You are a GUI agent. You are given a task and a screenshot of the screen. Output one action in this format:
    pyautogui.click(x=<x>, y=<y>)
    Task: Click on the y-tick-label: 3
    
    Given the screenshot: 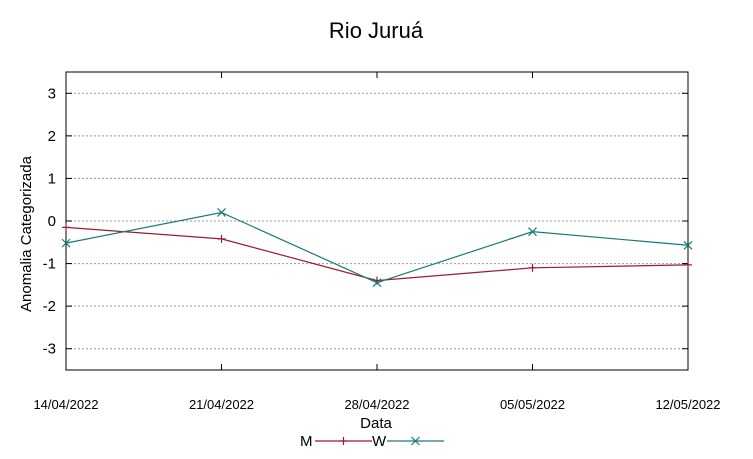 What is the action you would take?
    pyautogui.click(x=52, y=93)
    